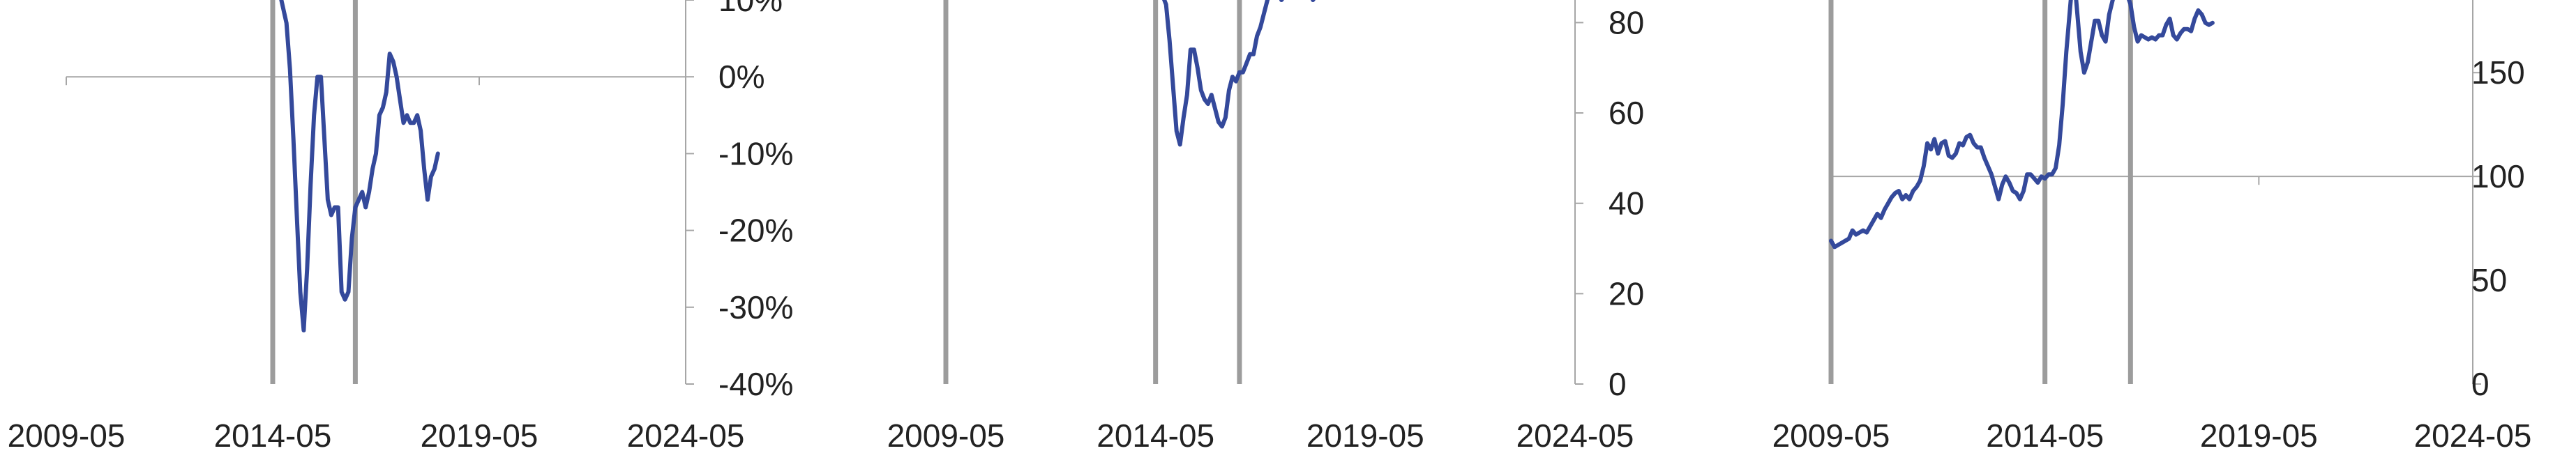  What do you see at coordinates (2489, 280) in the screenshot?
I see `y-tick-label: 50` at bounding box center [2489, 280].